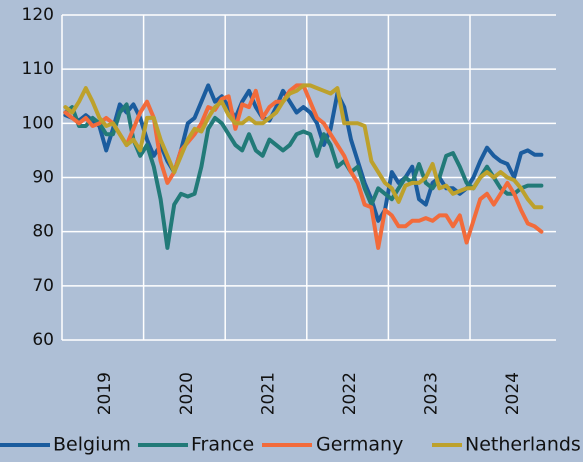 The height and width of the screenshot is (462, 583). What do you see at coordinates (43, 232) in the screenshot?
I see `y-tick-label: 80` at bounding box center [43, 232].